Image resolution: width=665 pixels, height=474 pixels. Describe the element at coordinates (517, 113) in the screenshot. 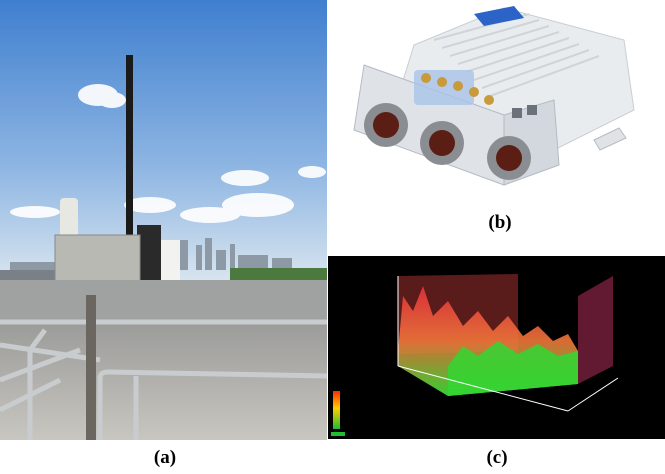

I see `rj45-port` at that location.